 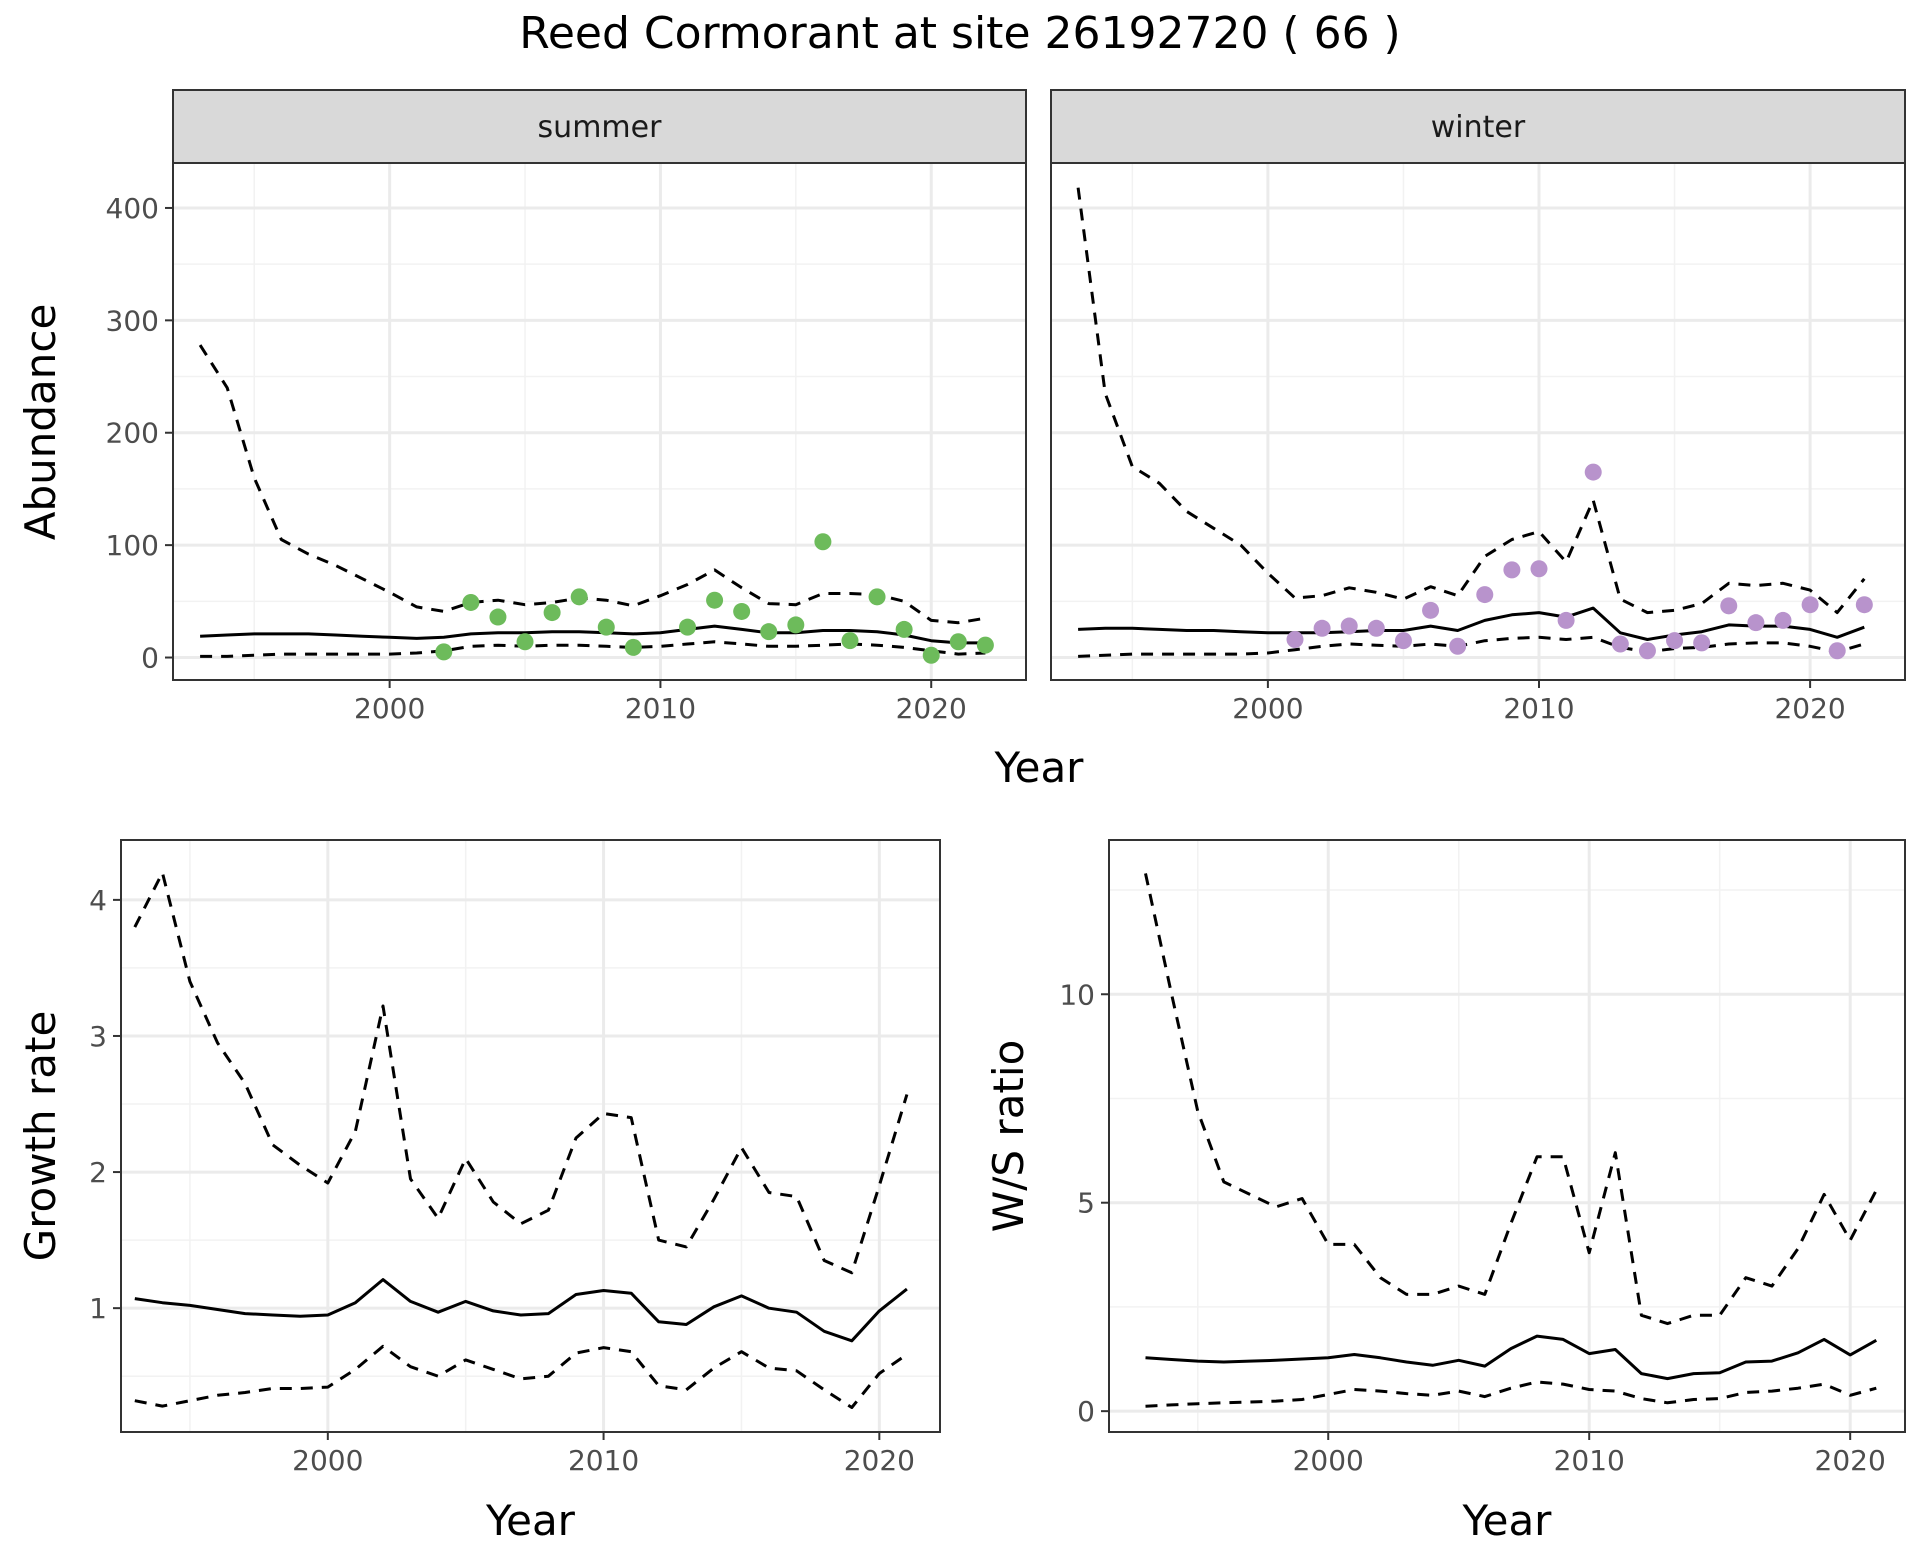 I want to click on y-axis-title: Growth rate, so click(x=40, y=1136).